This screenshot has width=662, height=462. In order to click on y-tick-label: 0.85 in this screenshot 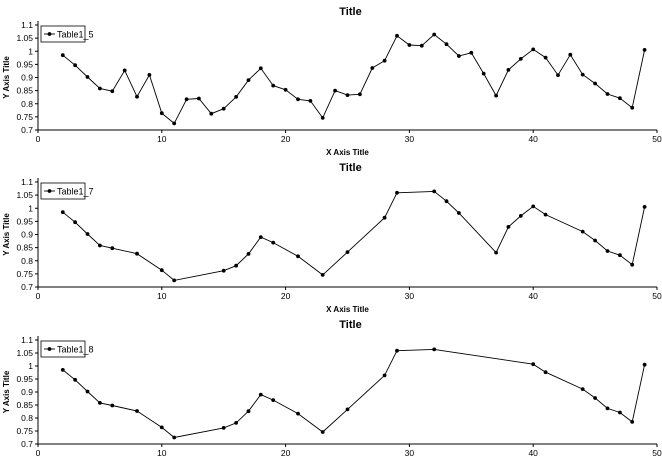, I will do `click(24, 248)`.